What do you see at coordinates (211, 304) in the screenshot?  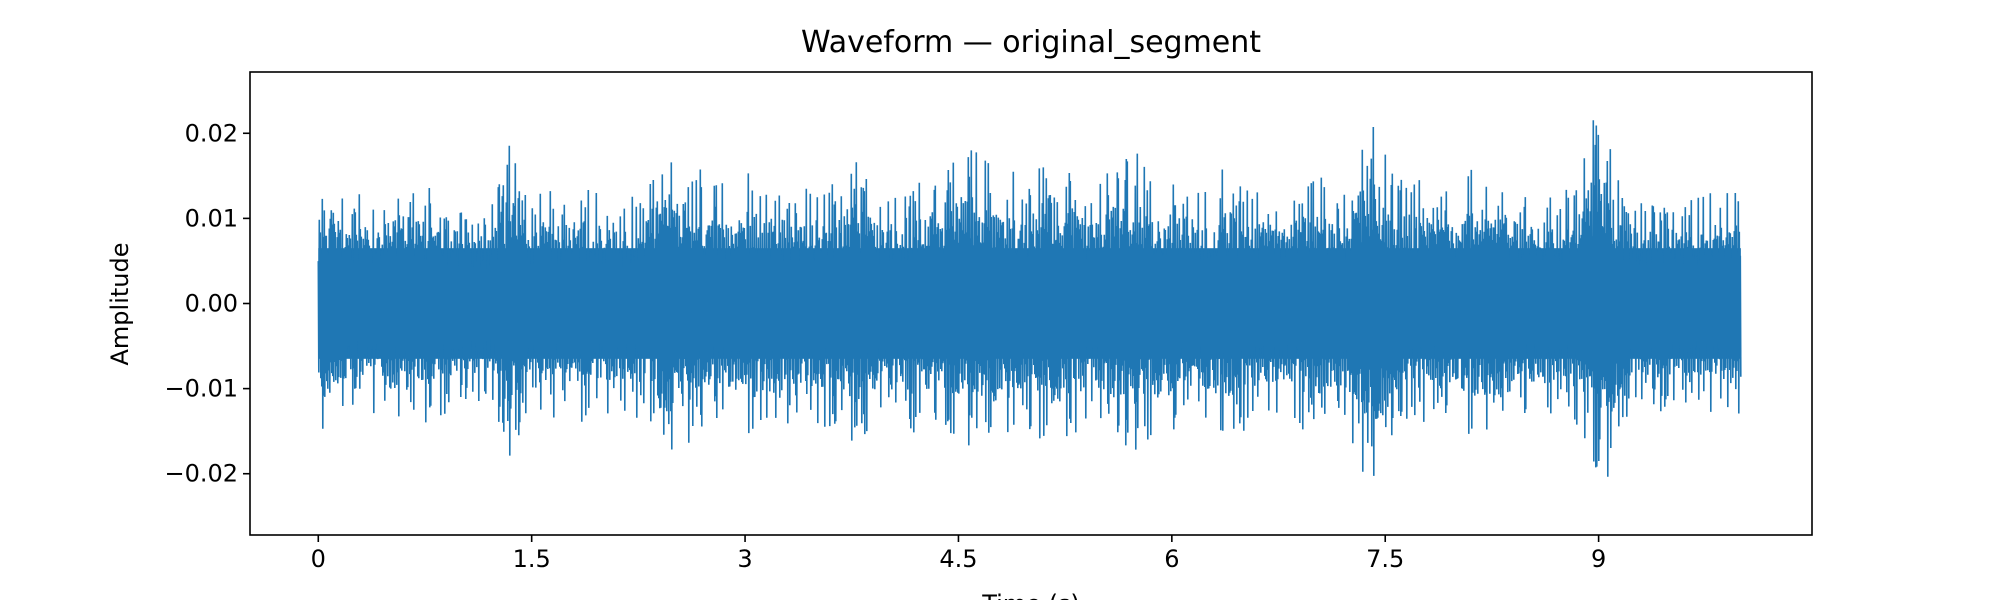 I see `y-tick-label: 0.00` at bounding box center [211, 304].